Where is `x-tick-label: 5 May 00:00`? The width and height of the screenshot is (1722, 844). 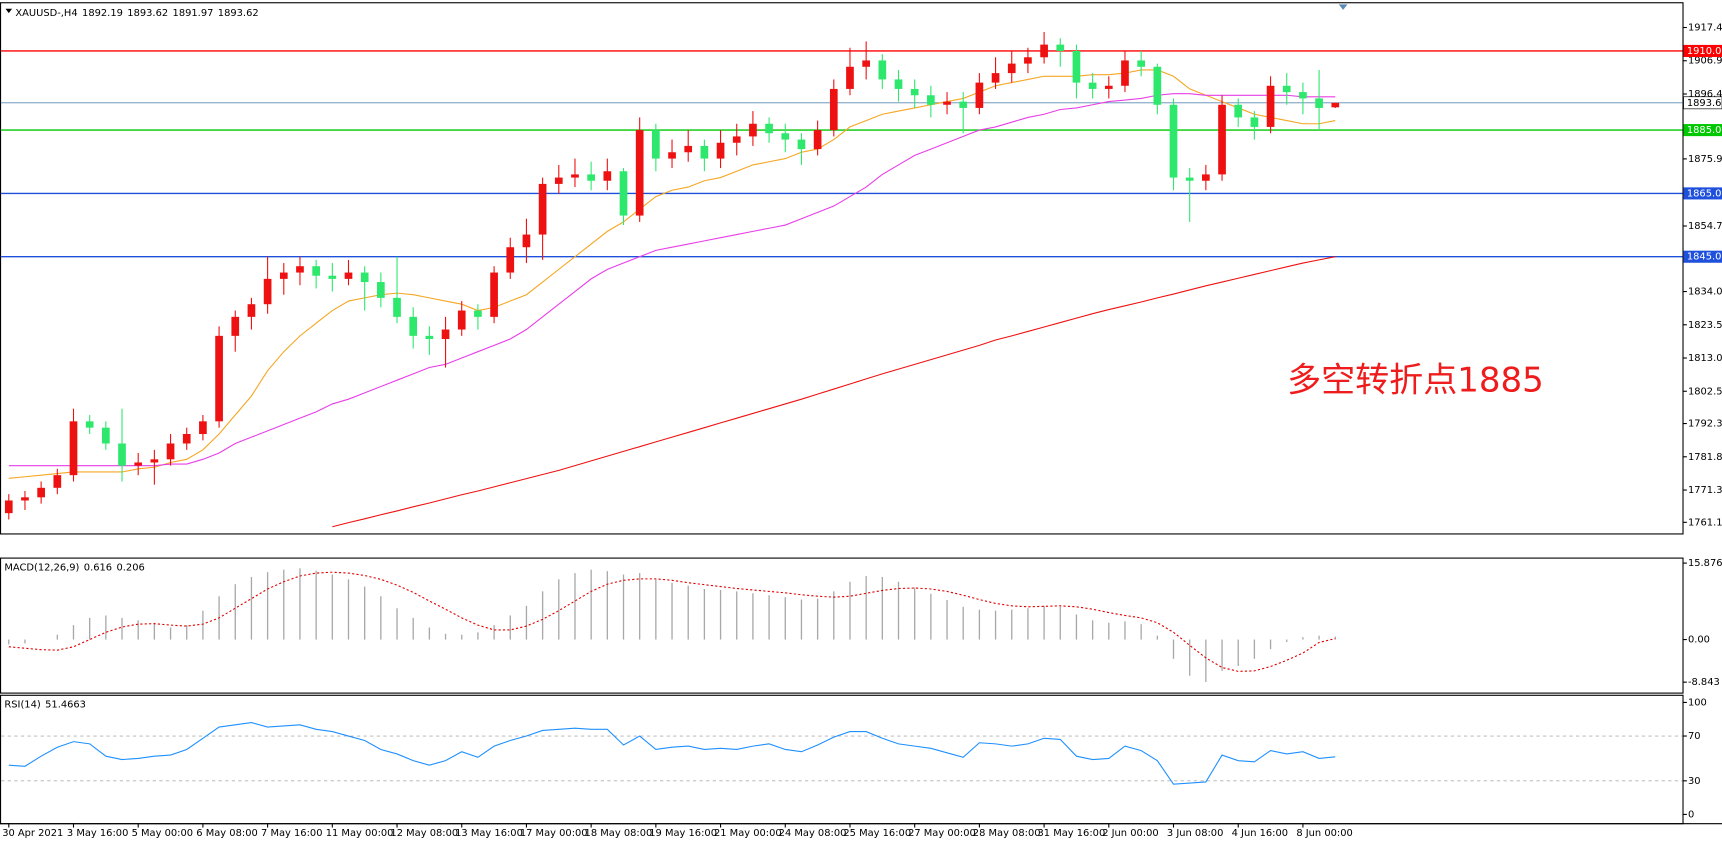
x-tick-label: 5 May 00:00 is located at coordinates (162, 833).